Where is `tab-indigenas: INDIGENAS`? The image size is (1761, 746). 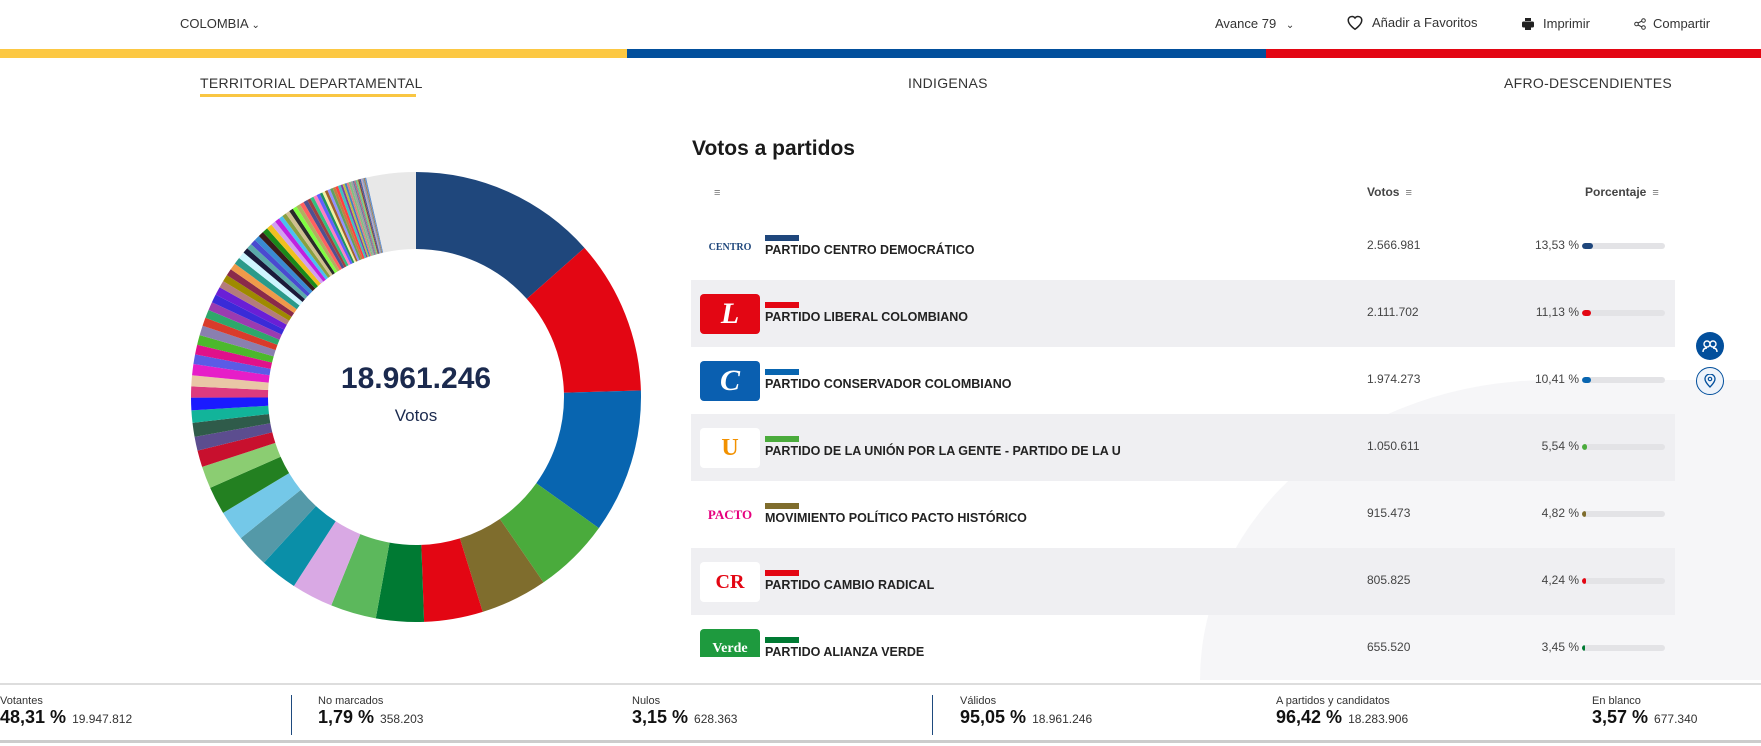
tab-indigenas: INDIGENAS is located at coordinates (948, 83).